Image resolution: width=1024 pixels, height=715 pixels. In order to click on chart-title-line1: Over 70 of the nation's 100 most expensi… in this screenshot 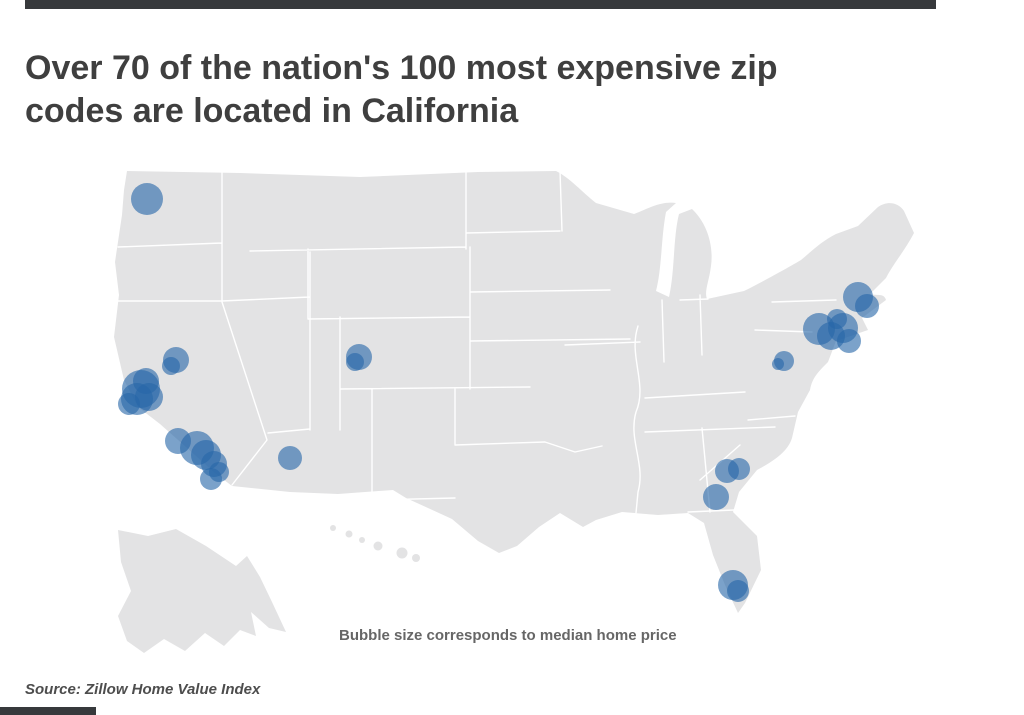, I will do `click(401, 67)`.